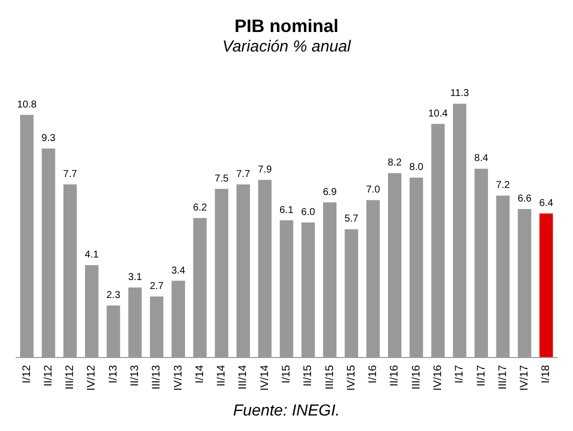  What do you see at coordinates (524, 378) in the screenshot?
I see `x-tick-label: IV/17` at bounding box center [524, 378].